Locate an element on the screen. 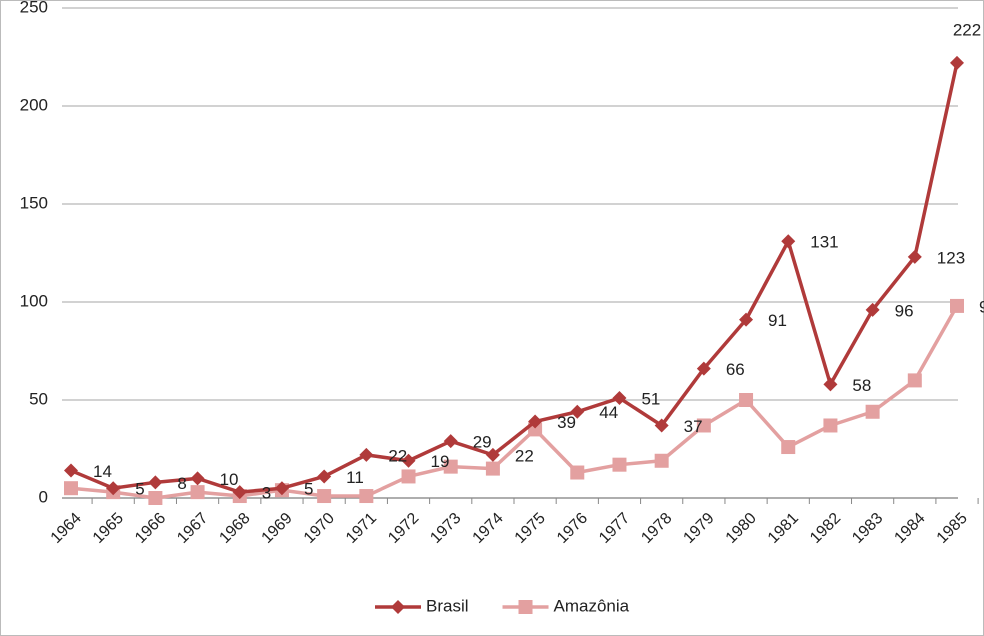 This screenshot has width=984, height=636. data-label: 98 is located at coordinates (981, 306).